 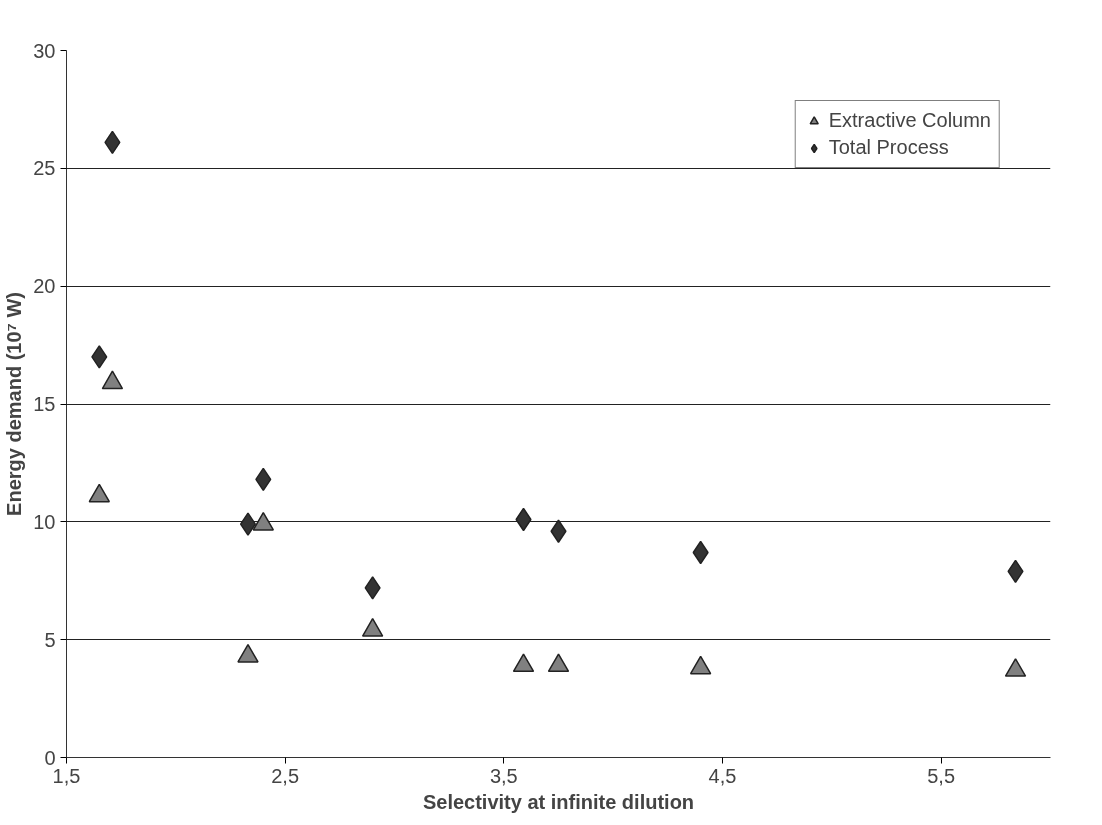 I want to click on x-tick-label: 3,5, so click(x=503, y=775).